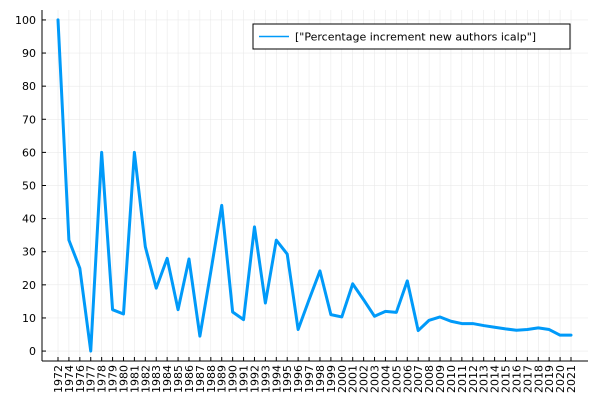 The width and height of the screenshot is (600, 400). Describe the element at coordinates (91, 379) in the screenshot. I see `x-tick-label: 1977` at that location.